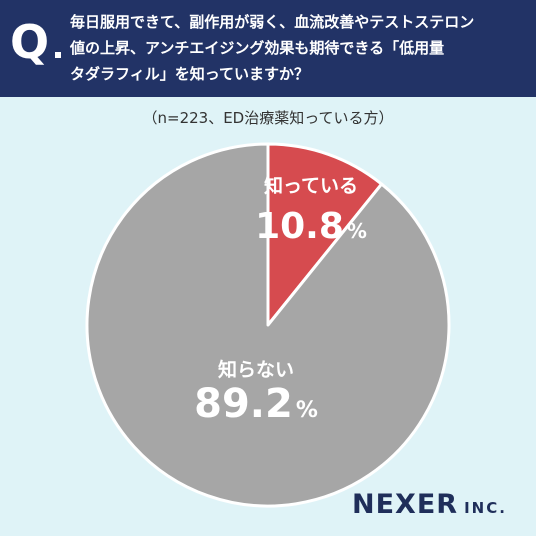 This screenshot has height=536, width=536. What do you see at coordinates (243, 404) in the screenshot?
I see `slice-value-number-2: 89.2` at bounding box center [243, 404].